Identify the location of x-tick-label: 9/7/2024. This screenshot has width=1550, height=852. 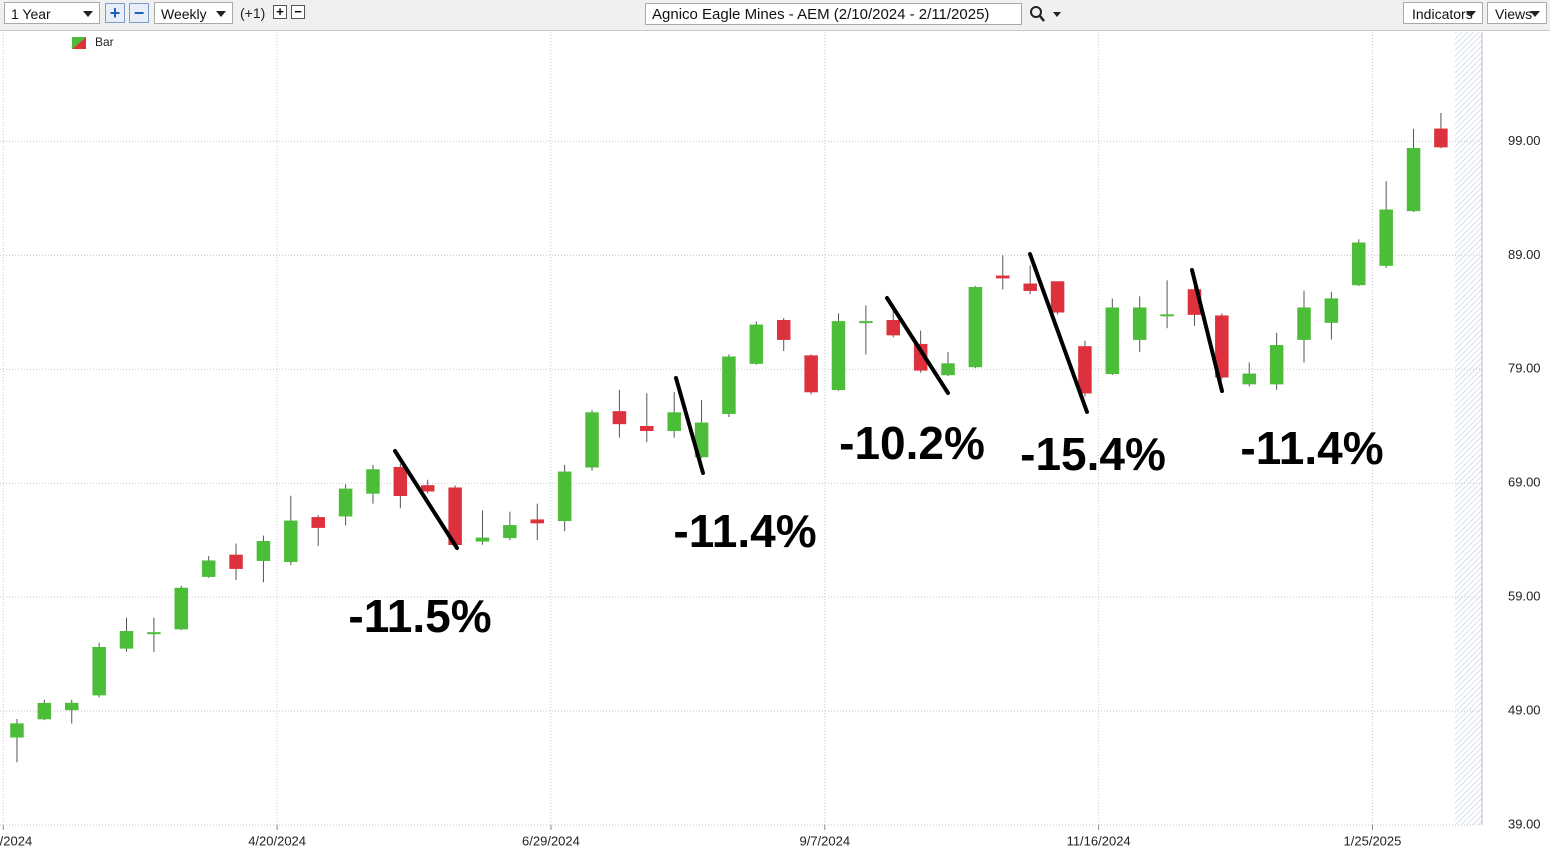
(824, 840).